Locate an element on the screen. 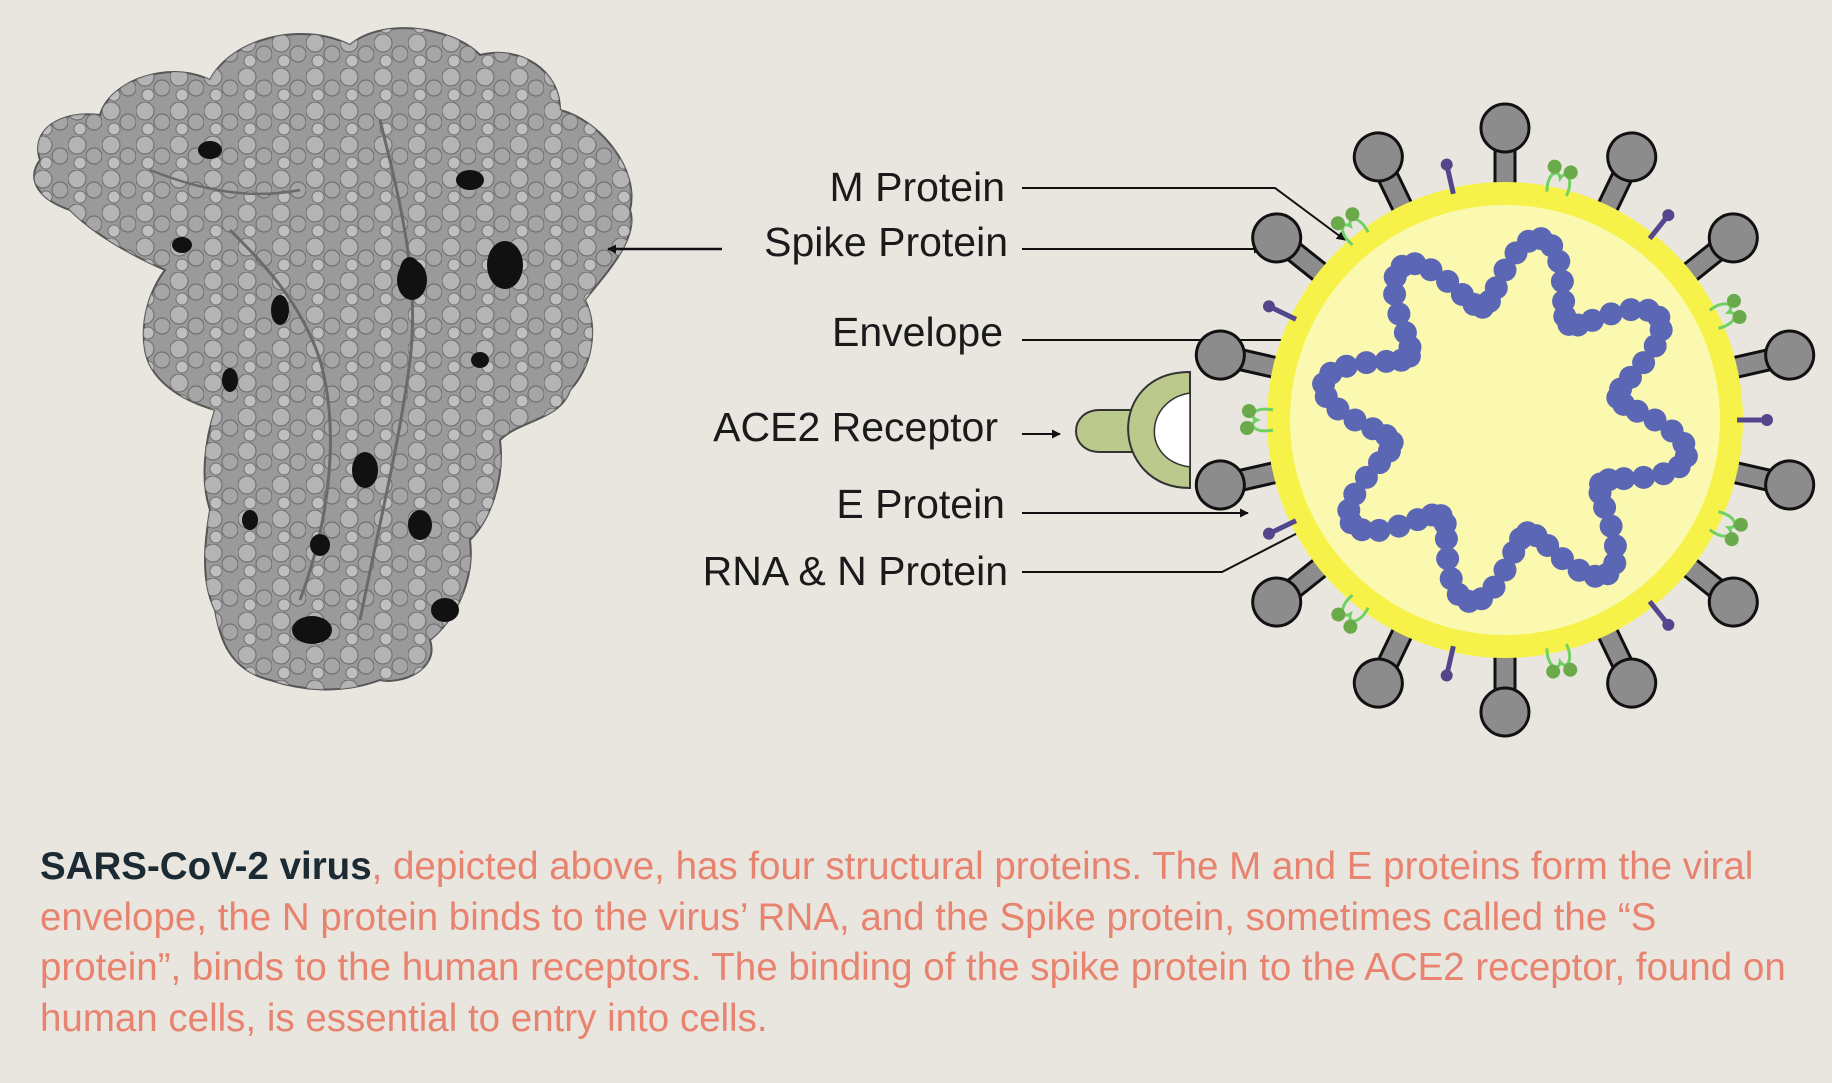  ace2-receptor-shape is located at coordinates (1133, 430).